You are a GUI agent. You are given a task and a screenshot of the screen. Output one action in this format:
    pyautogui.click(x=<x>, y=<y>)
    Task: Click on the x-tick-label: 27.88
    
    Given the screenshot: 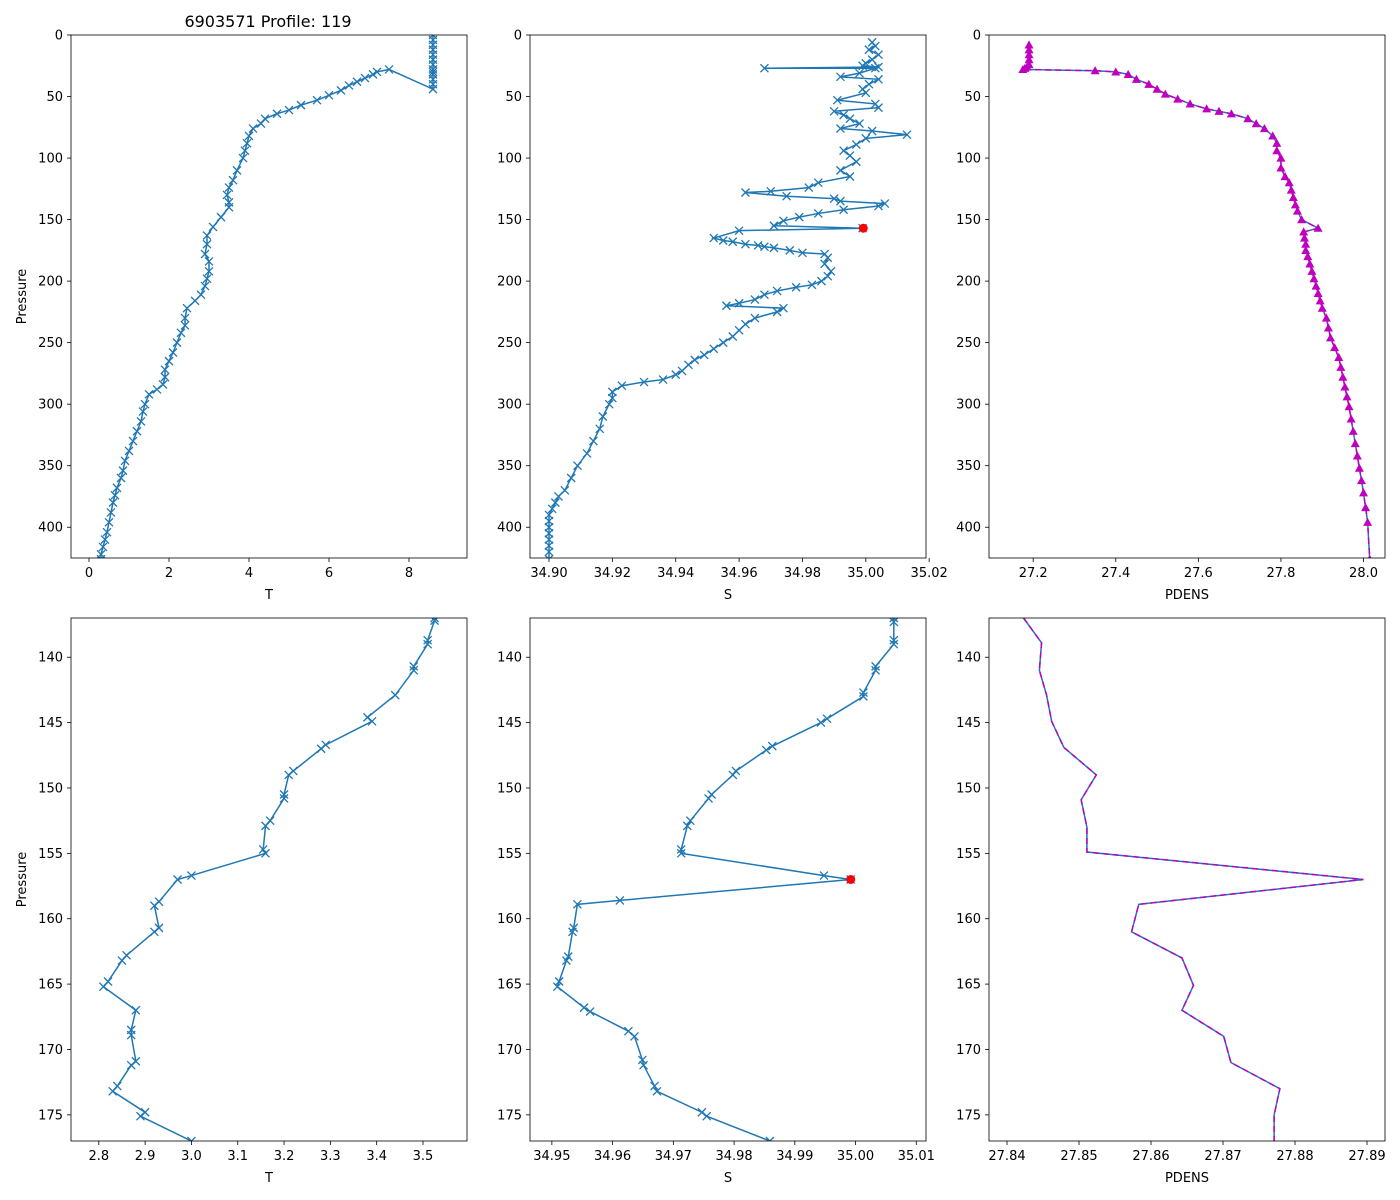 What is the action you would take?
    pyautogui.click(x=1294, y=1156)
    